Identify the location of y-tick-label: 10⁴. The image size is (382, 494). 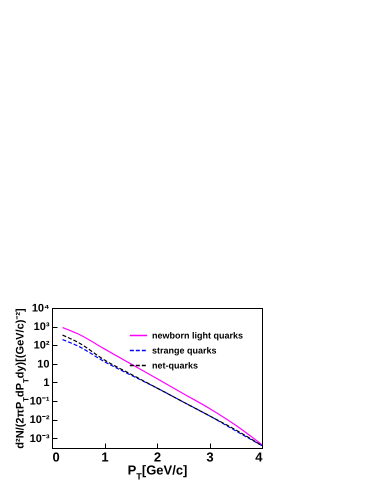
(41, 308).